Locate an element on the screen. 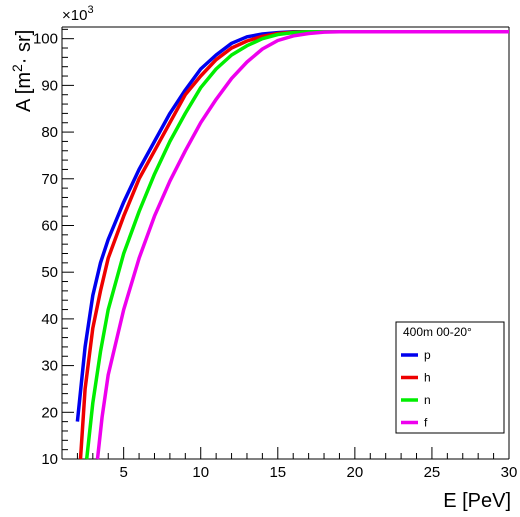 Image resolution: width=520 pixels, height=517 pixels. legend-label-h: h is located at coordinates (427, 378).